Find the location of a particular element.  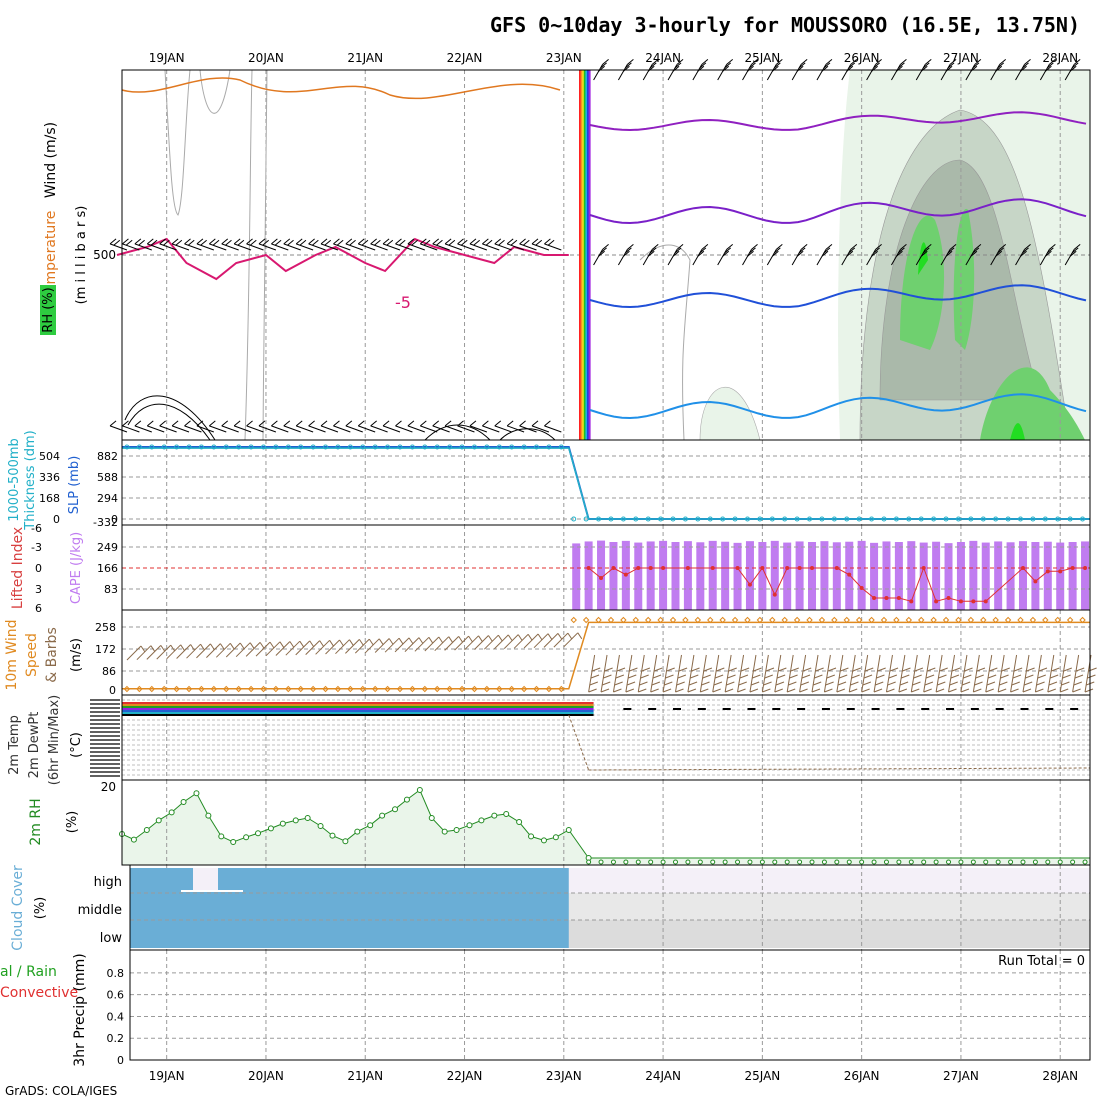

date-label-top: 28JAN is located at coordinates (1060, 58).